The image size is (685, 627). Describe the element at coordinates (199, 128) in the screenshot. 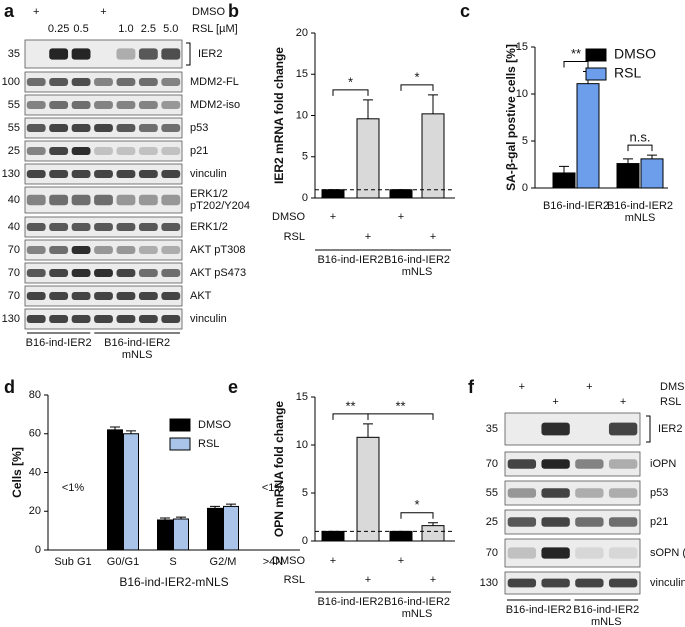

I see `band-label: p53` at that location.